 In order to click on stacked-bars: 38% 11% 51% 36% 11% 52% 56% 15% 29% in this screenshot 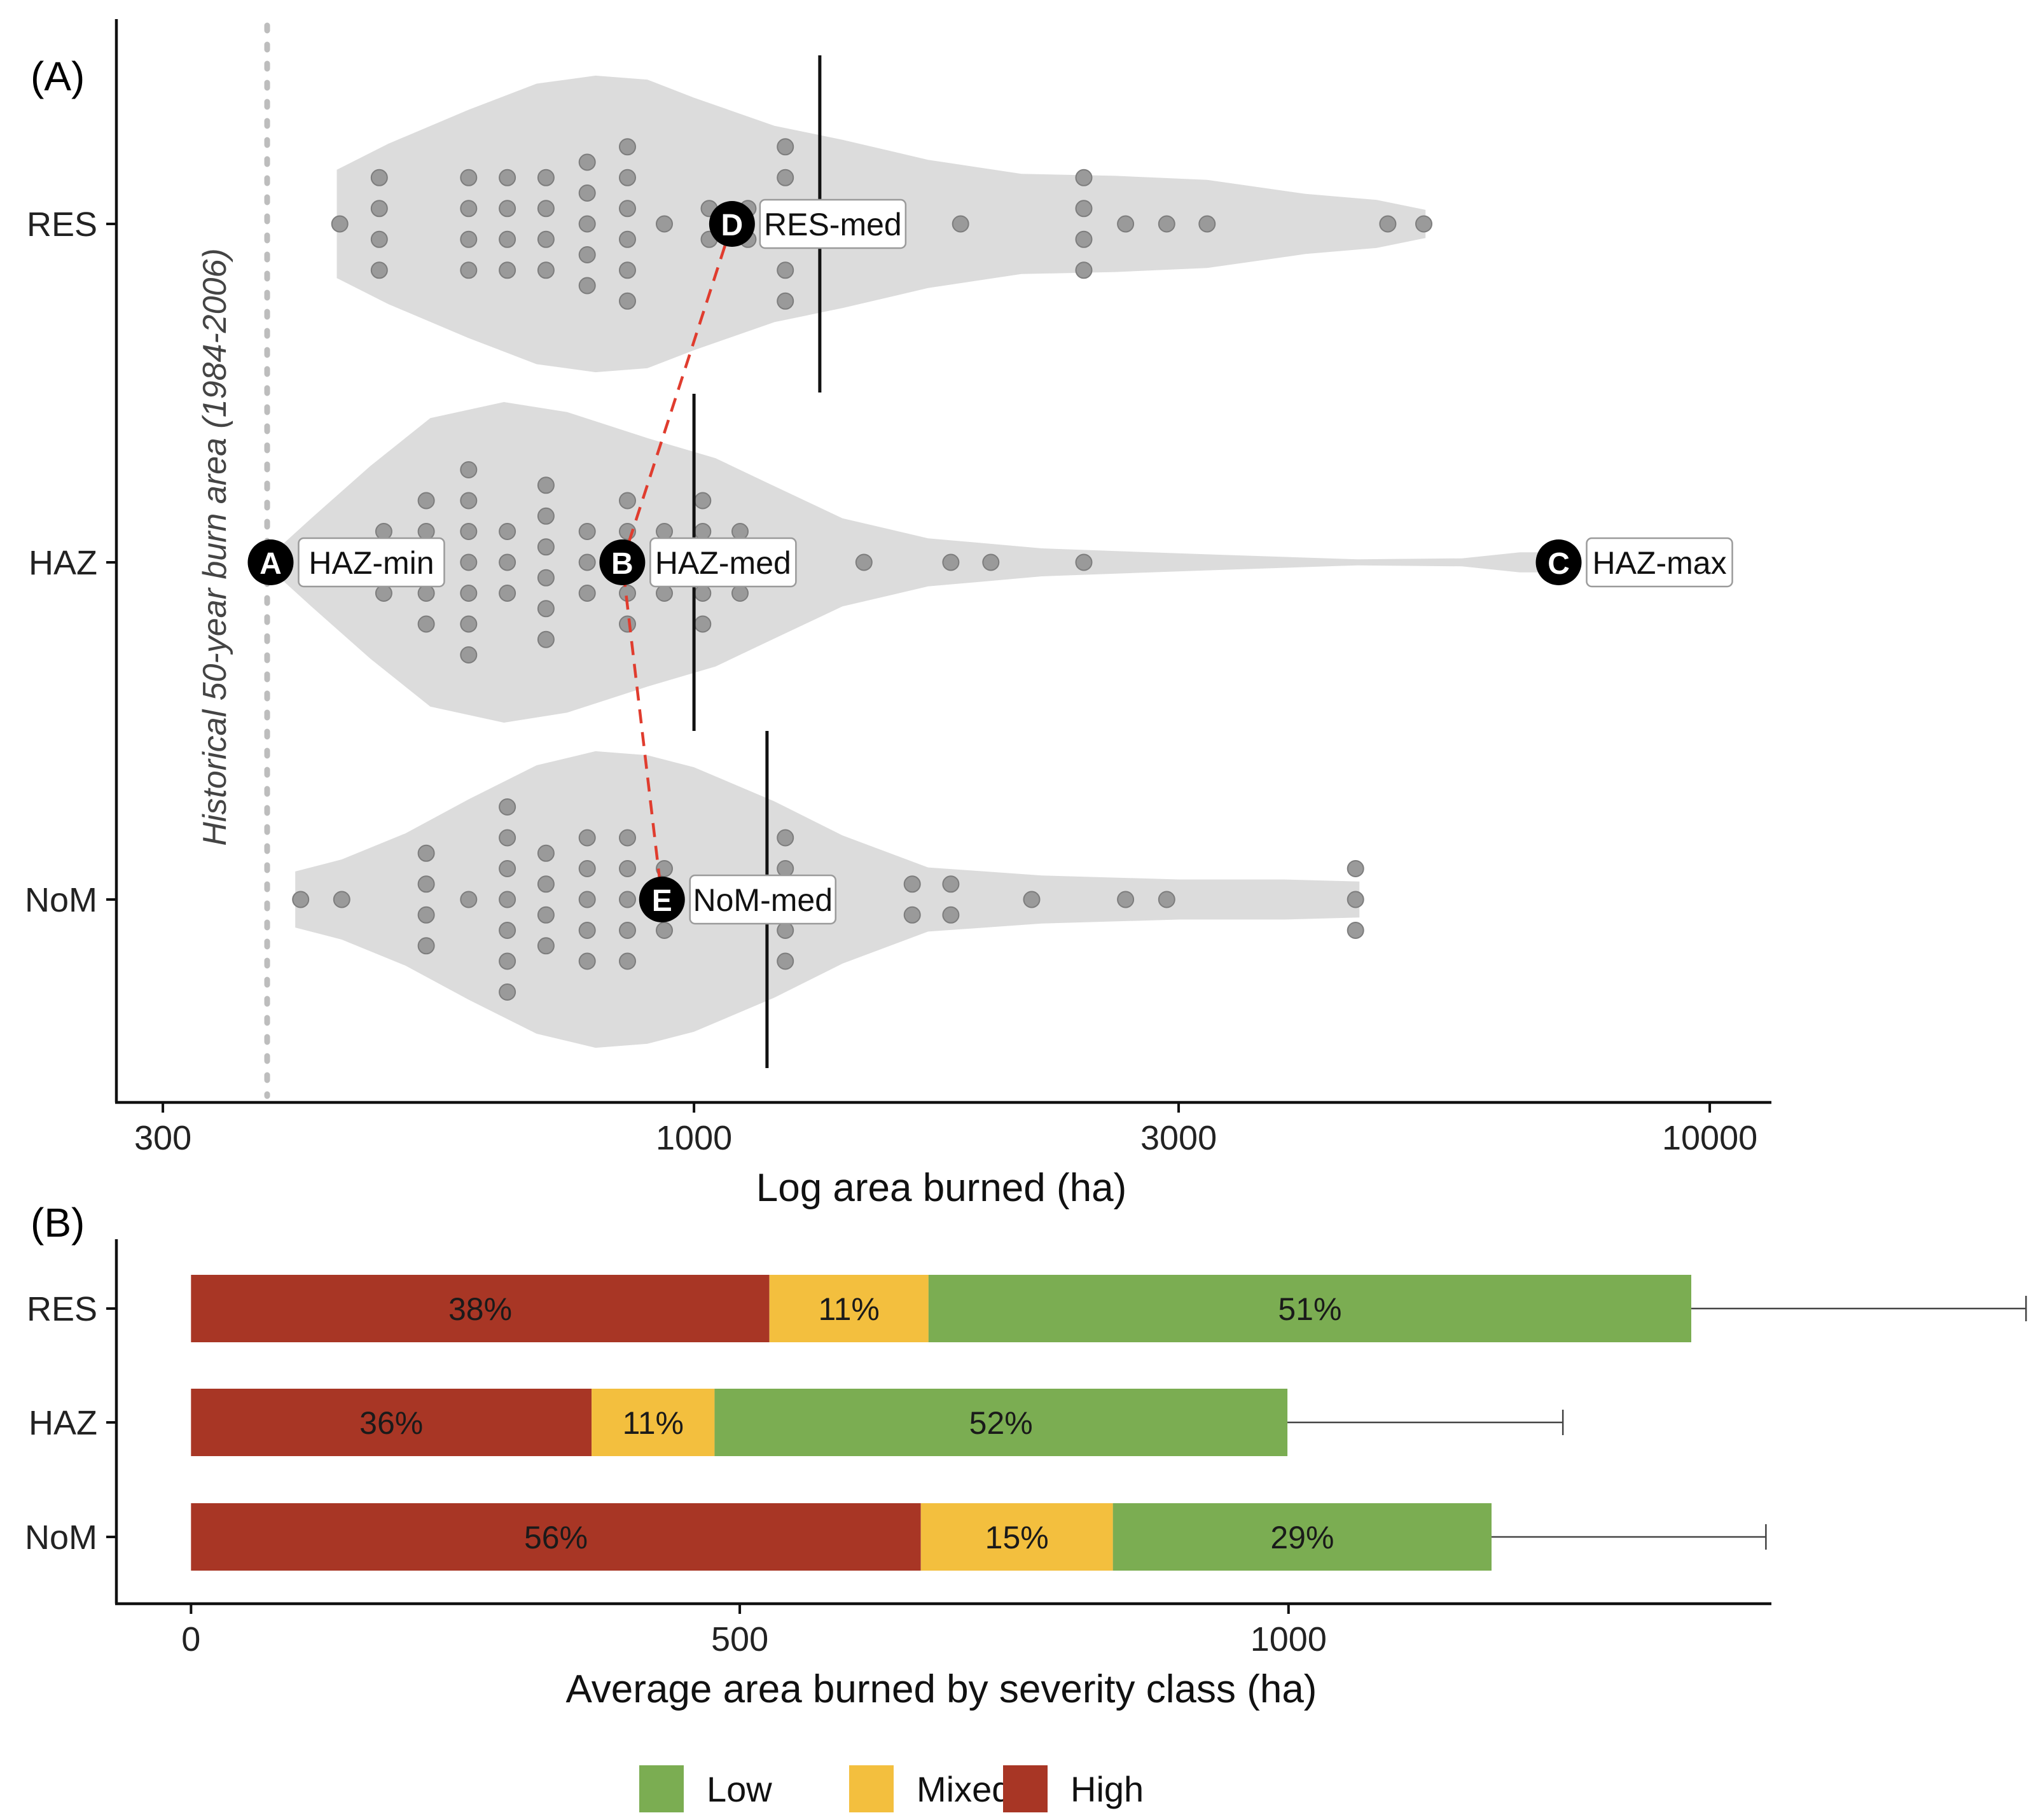, I will do `click(941, 1423)`.